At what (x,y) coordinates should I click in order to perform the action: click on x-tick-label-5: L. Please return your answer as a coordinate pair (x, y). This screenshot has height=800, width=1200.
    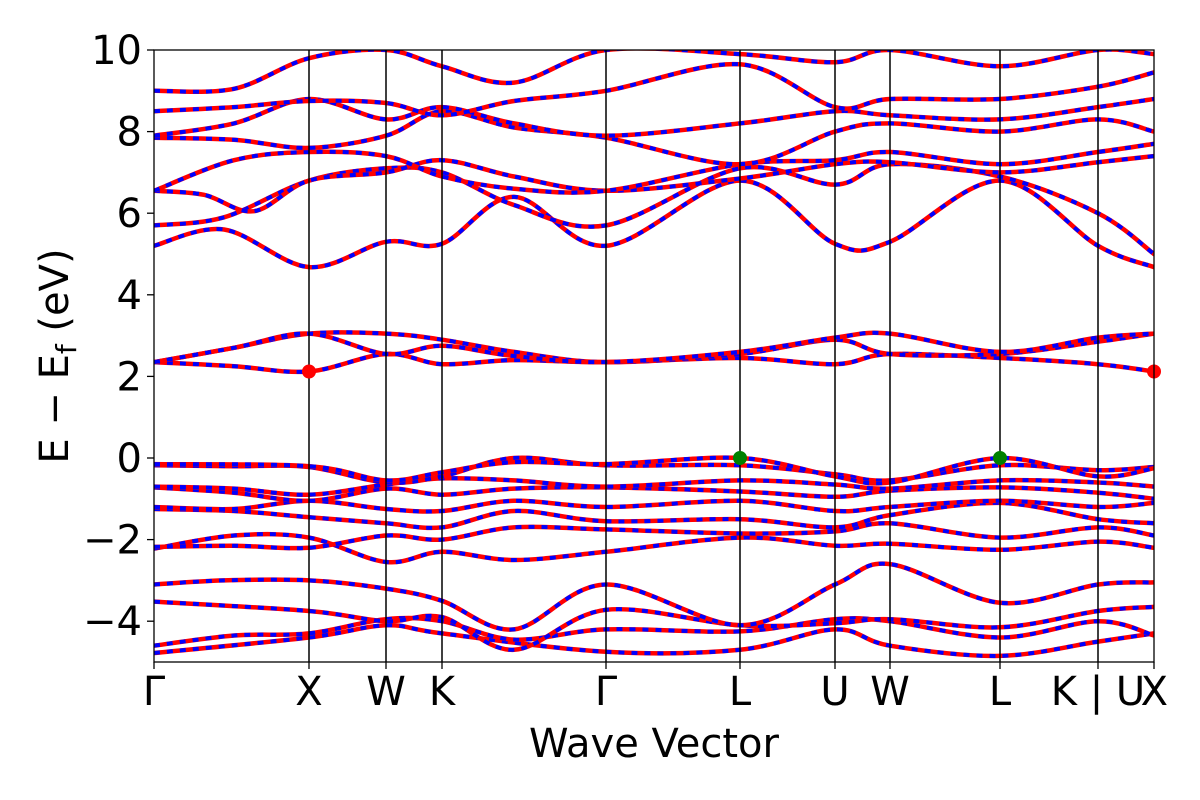
    Looking at the image, I should click on (740, 692).